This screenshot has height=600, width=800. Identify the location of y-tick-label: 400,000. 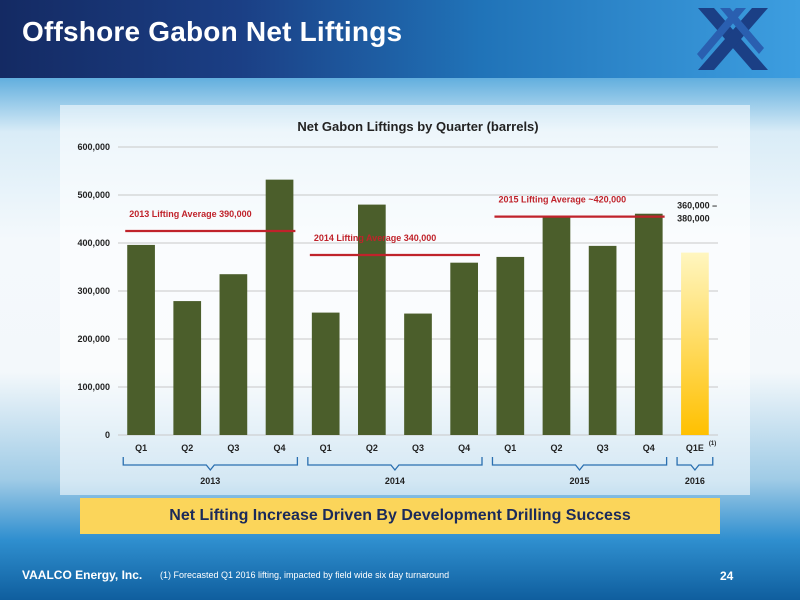
(93, 243).